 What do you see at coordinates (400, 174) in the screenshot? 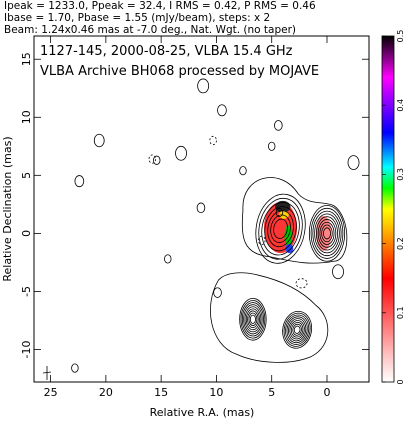
I see `colorbar-tick-label: 0.3` at bounding box center [400, 174].